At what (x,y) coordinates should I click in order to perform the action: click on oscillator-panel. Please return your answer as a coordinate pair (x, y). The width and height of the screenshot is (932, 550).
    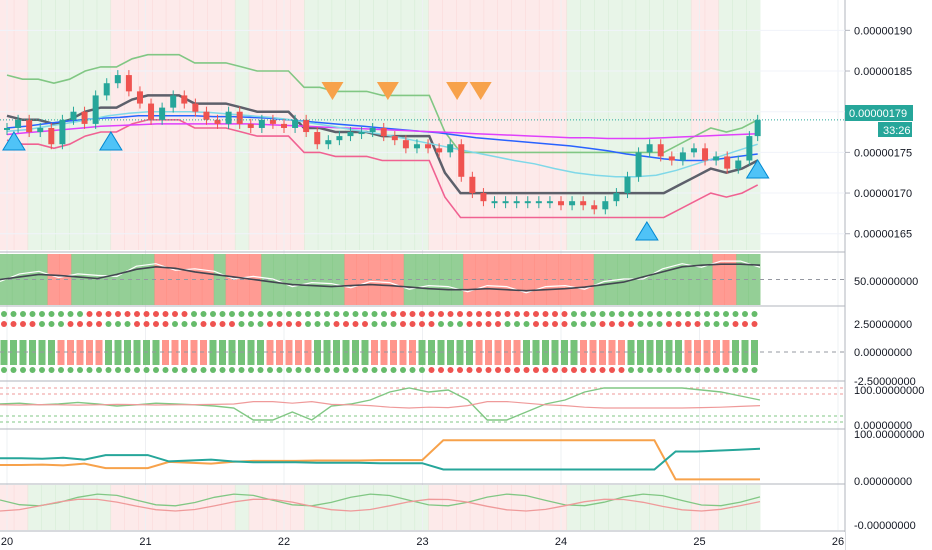
    Looking at the image, I should click on (422, 279).